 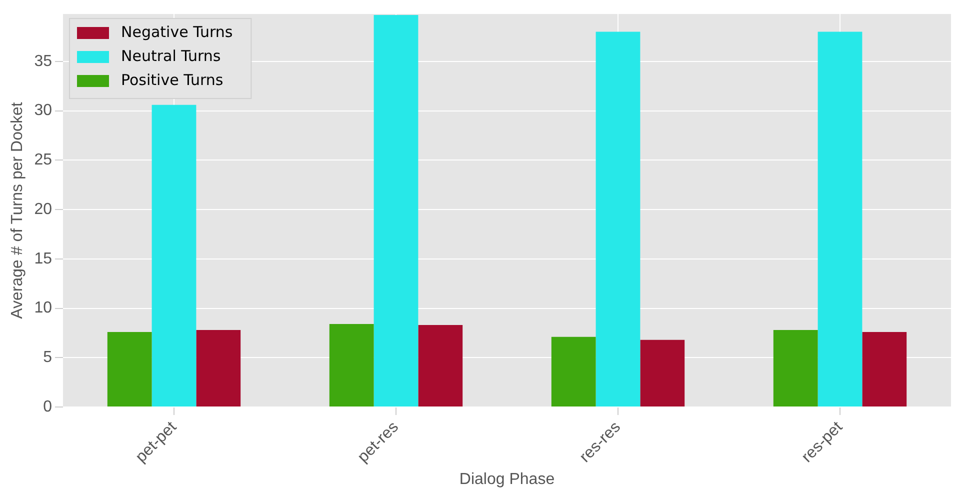 What do you see at coordinates (43, 209) in the screenshot?
I see `y-tick-label: 20` at bounding box center [43, 209].